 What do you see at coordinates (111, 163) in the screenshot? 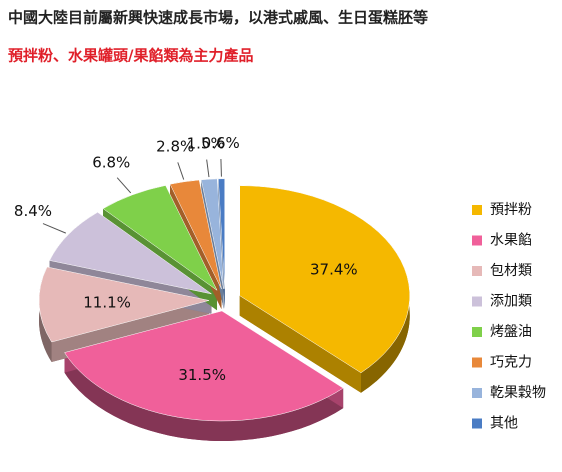
I see `data-label: 6.8%` at bounding box center [111, 163].